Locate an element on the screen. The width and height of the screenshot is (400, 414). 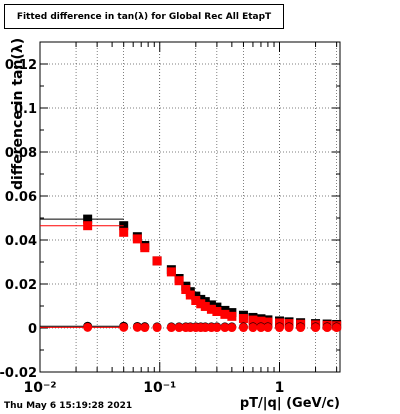
y-tick-label: 0.12 is located at coordinates (21, 65).